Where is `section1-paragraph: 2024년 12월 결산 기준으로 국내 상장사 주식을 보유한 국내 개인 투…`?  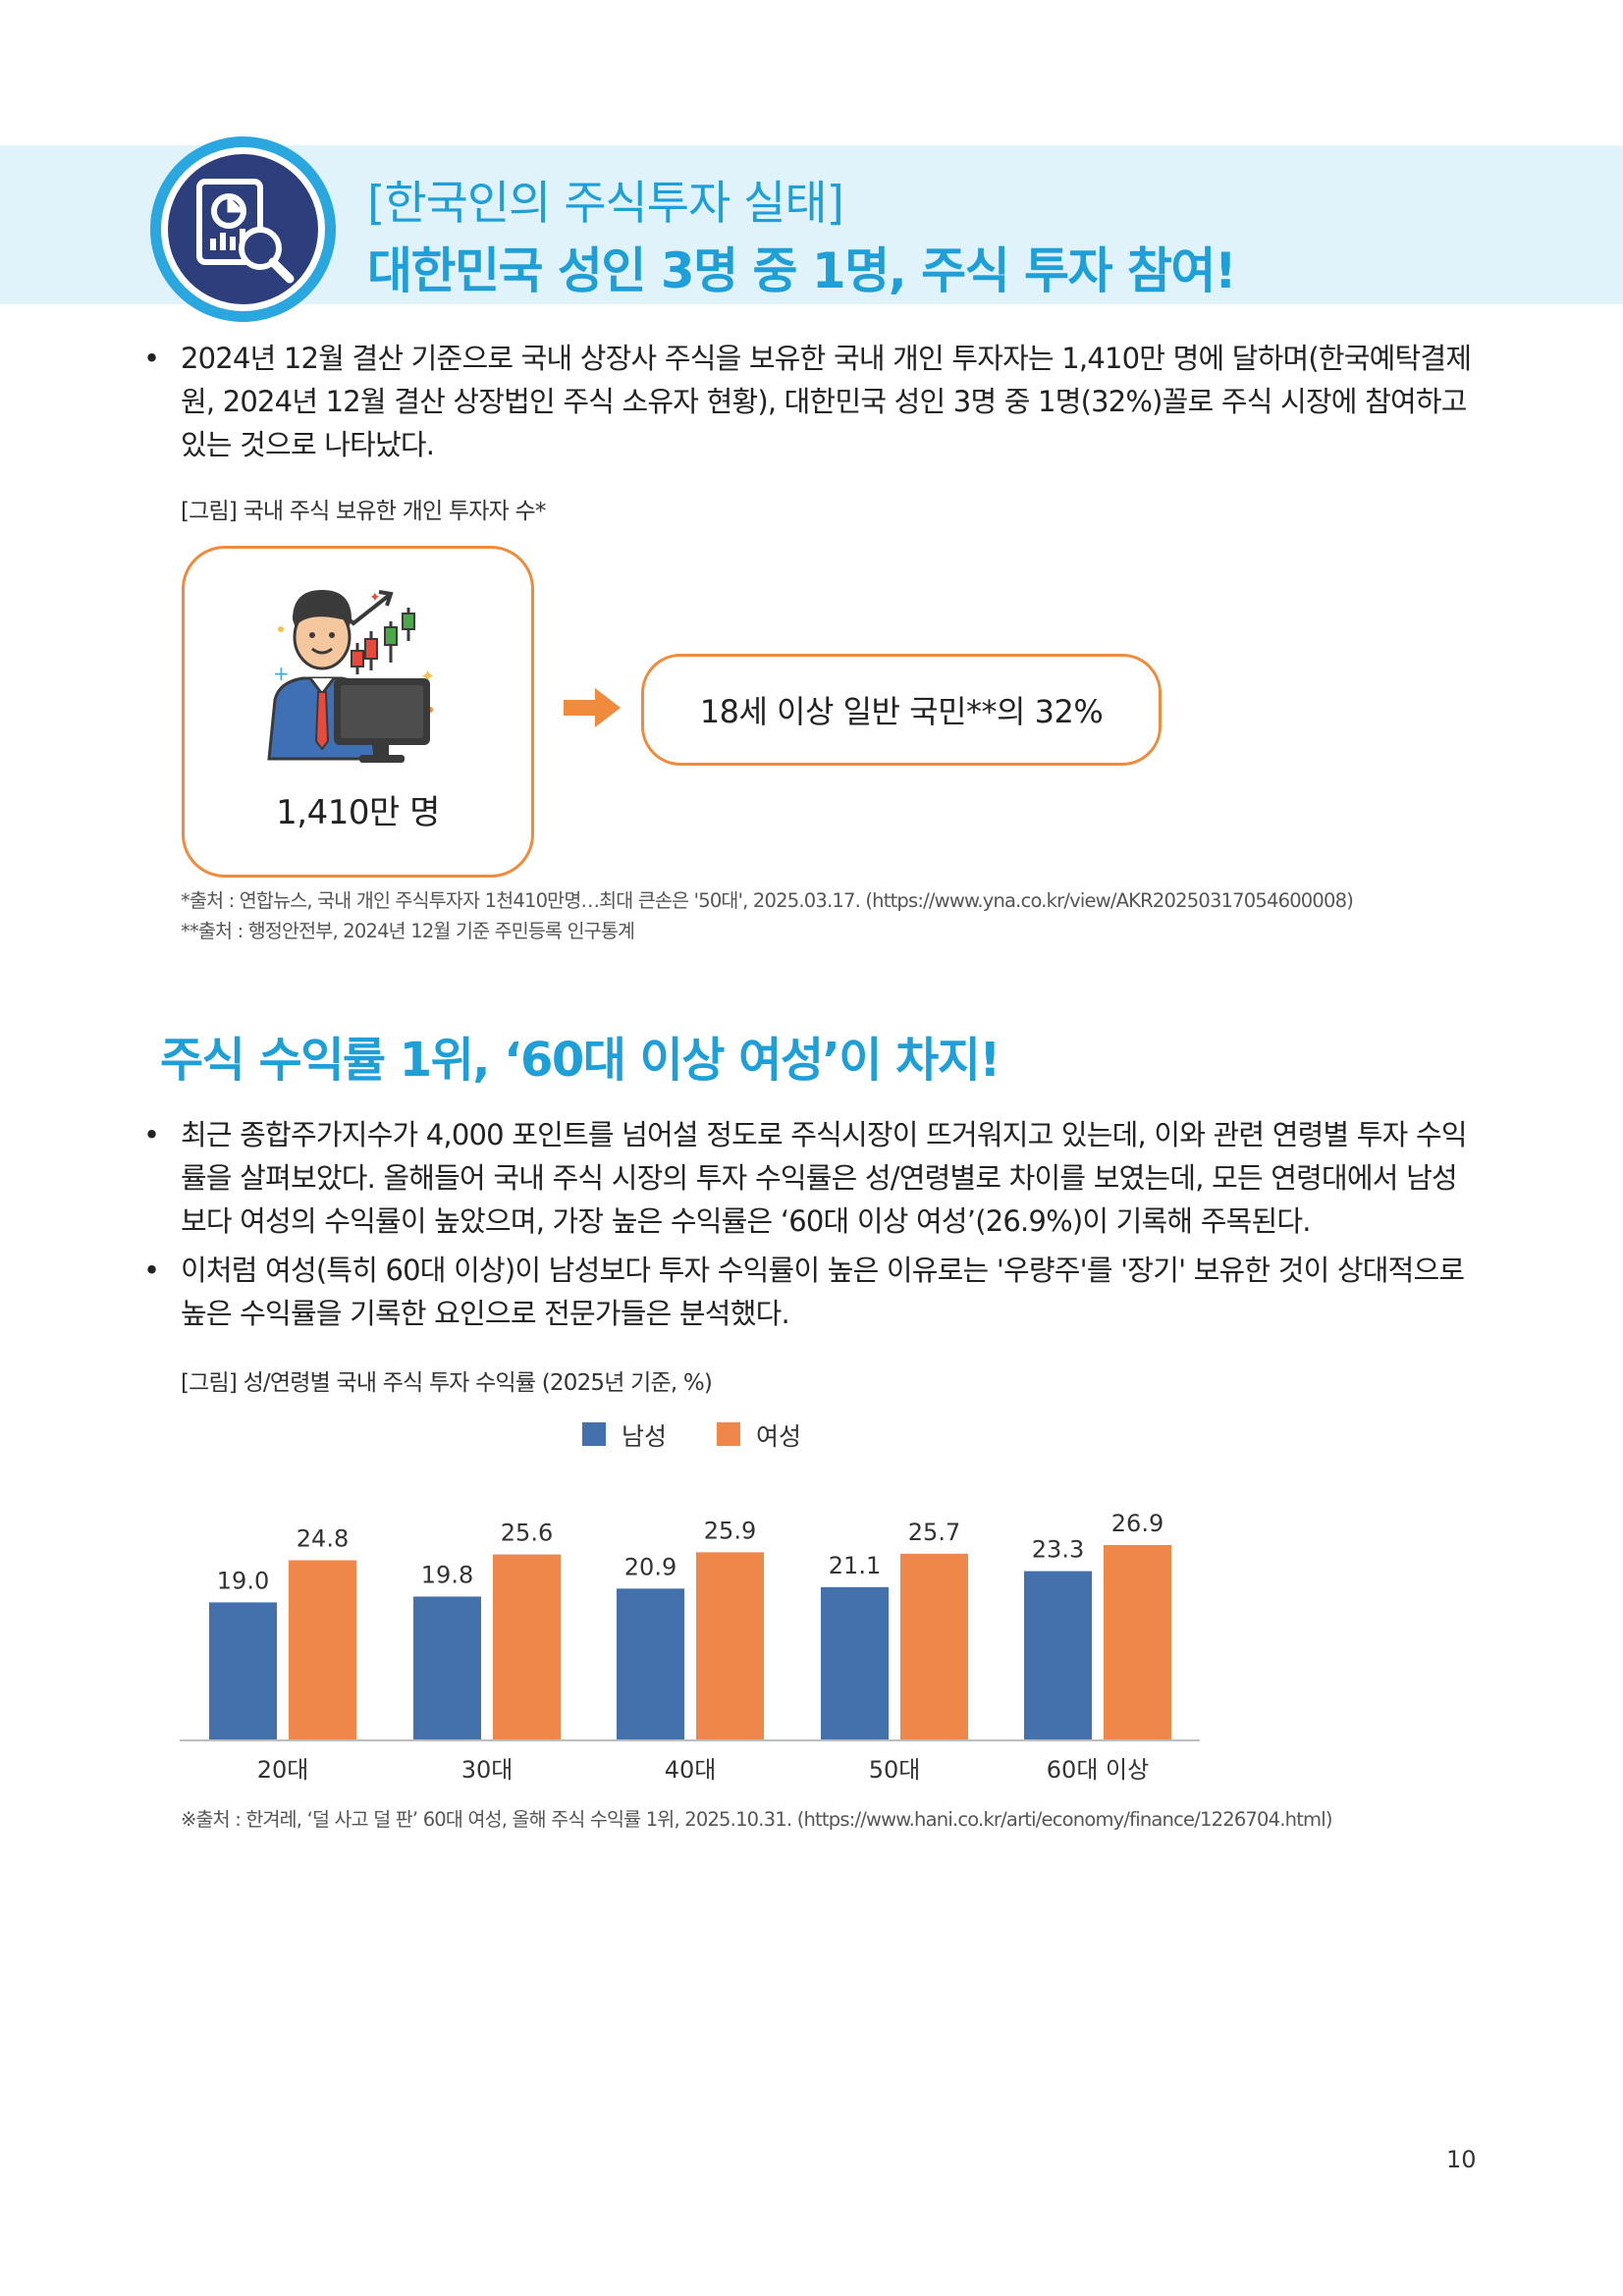 section1-paragraph: 2024년 12월 결산 기준으로 국내 상장사 주식을 보유한 국내 개인 투… is located at coordinates (826, 401).